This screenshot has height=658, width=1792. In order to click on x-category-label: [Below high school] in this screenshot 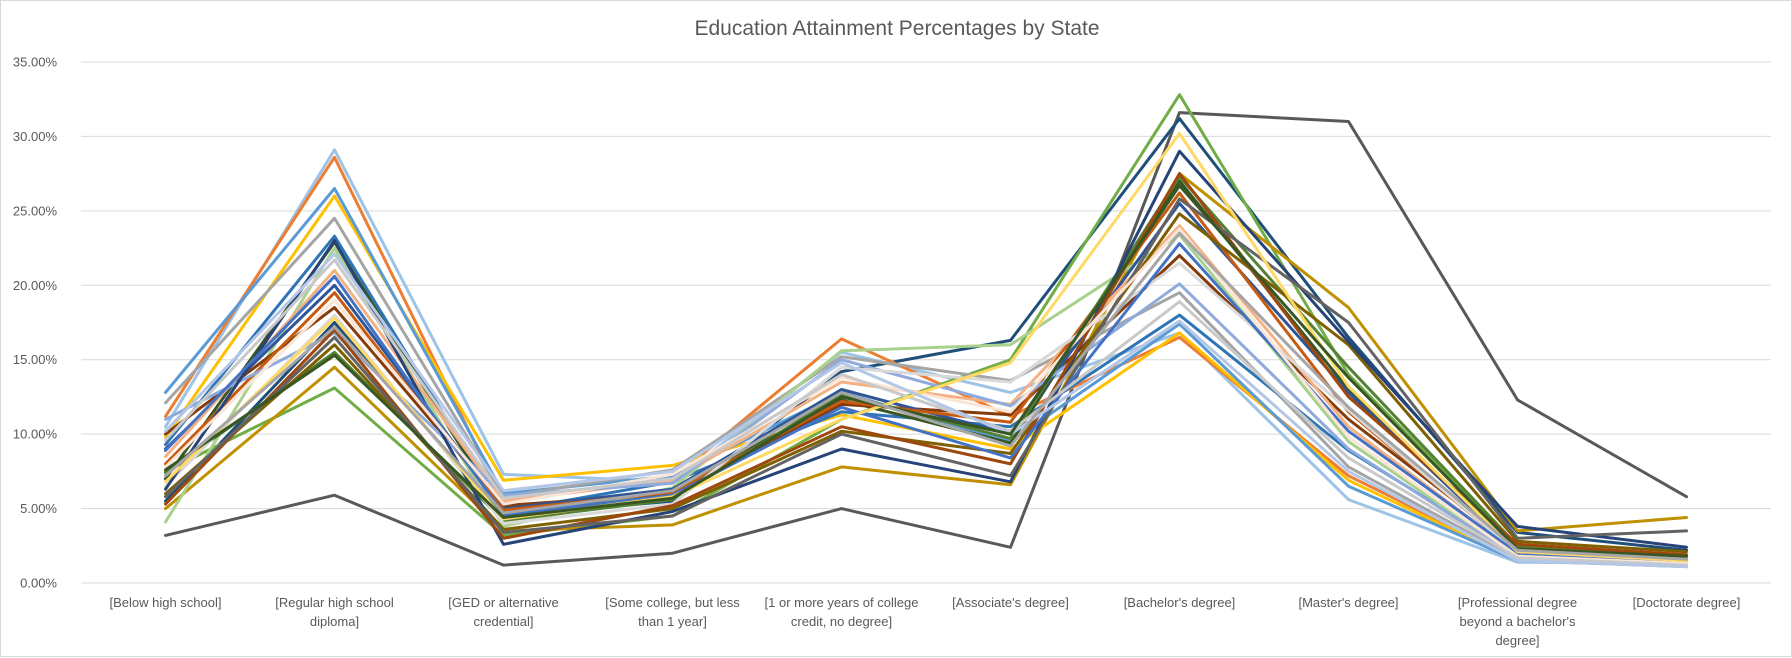, I will do `click(165, 602)`.